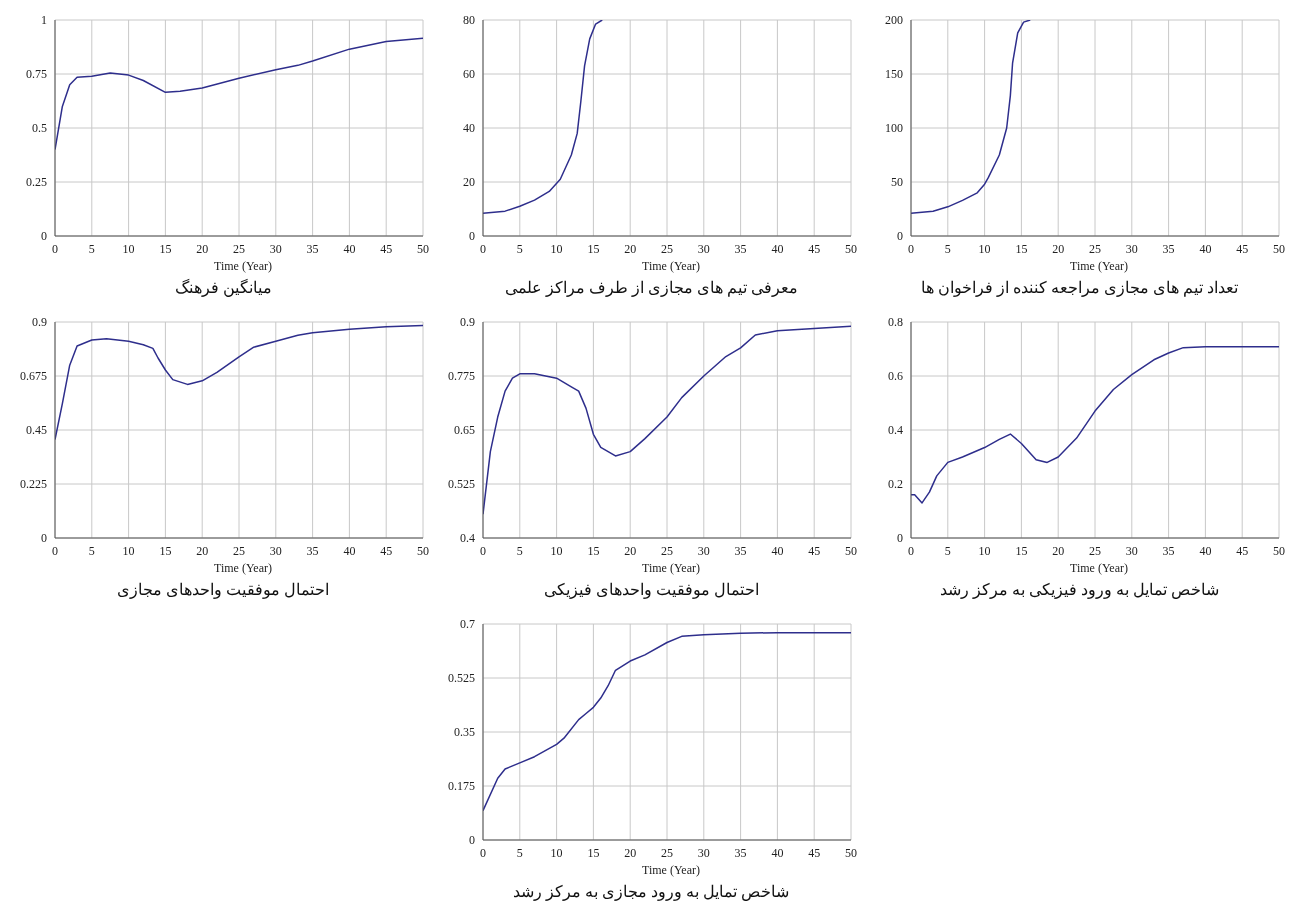  Describe the element at coordinates (33, 484) in the screenshot. I see `y-tick-label: 0.225` at that location.